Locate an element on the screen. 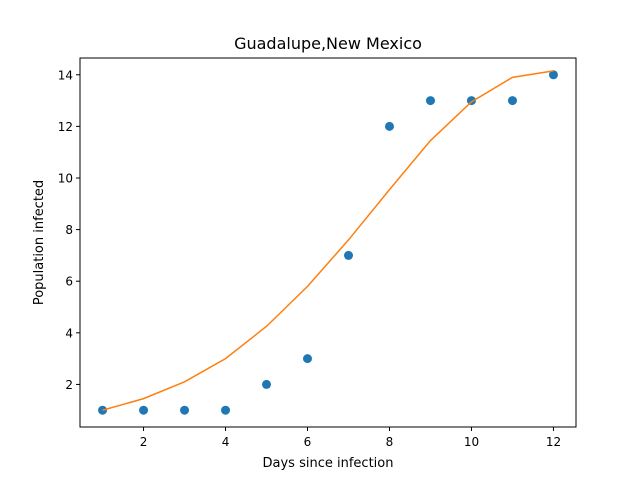 The width and height of the screenshot is (640, 480). x-axis-label: Days since infection is located at coordinates (328, 463).